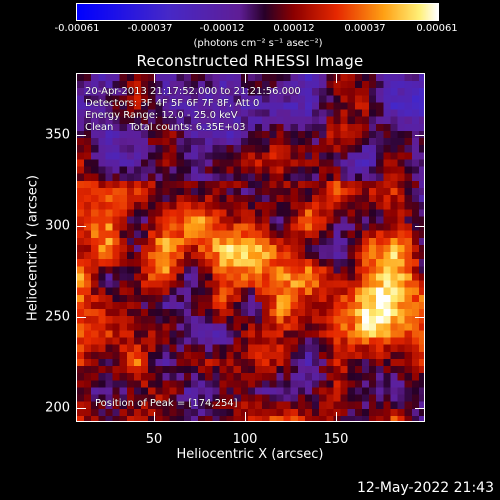  Describe the element at coordinates (77, 28) in the screenshot. I see `colorbar-tick-label: -0.00061` at that location.